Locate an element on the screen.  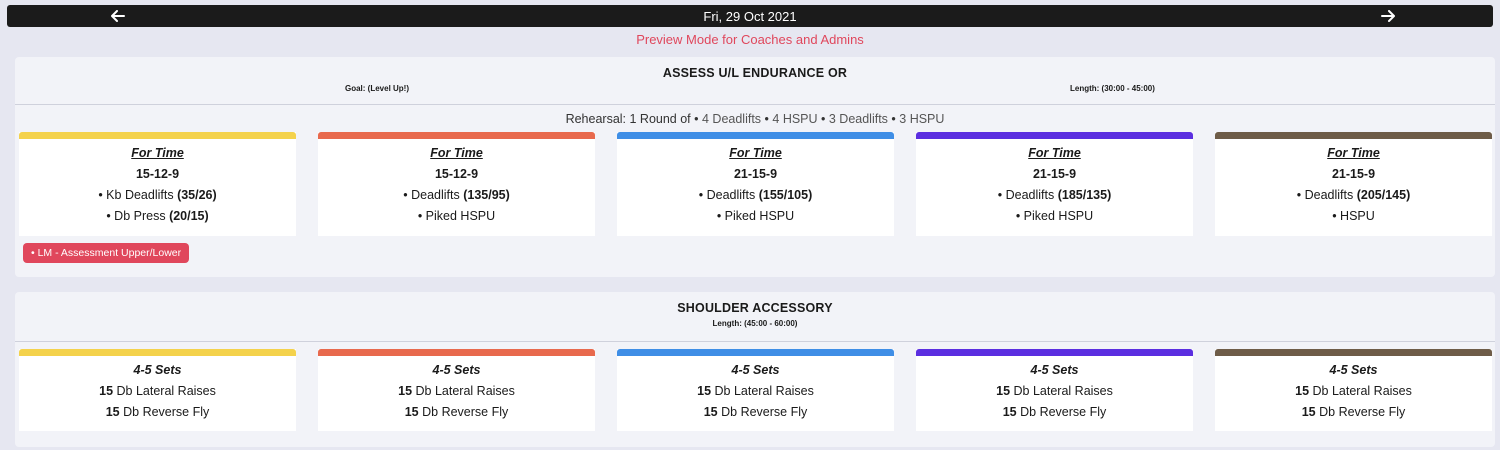
movement-line: • Db Press (20/15) is located at coordinates (157, 216).